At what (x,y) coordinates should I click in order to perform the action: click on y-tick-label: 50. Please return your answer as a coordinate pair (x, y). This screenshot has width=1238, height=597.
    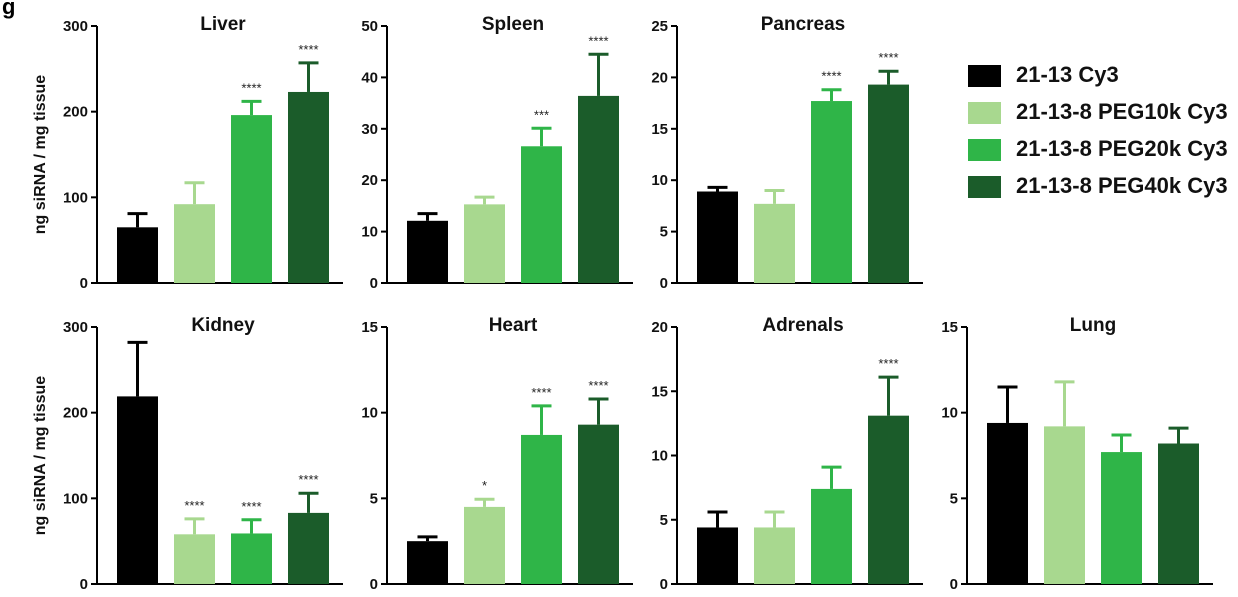
    Looking at the image, I should click on (369, 26).